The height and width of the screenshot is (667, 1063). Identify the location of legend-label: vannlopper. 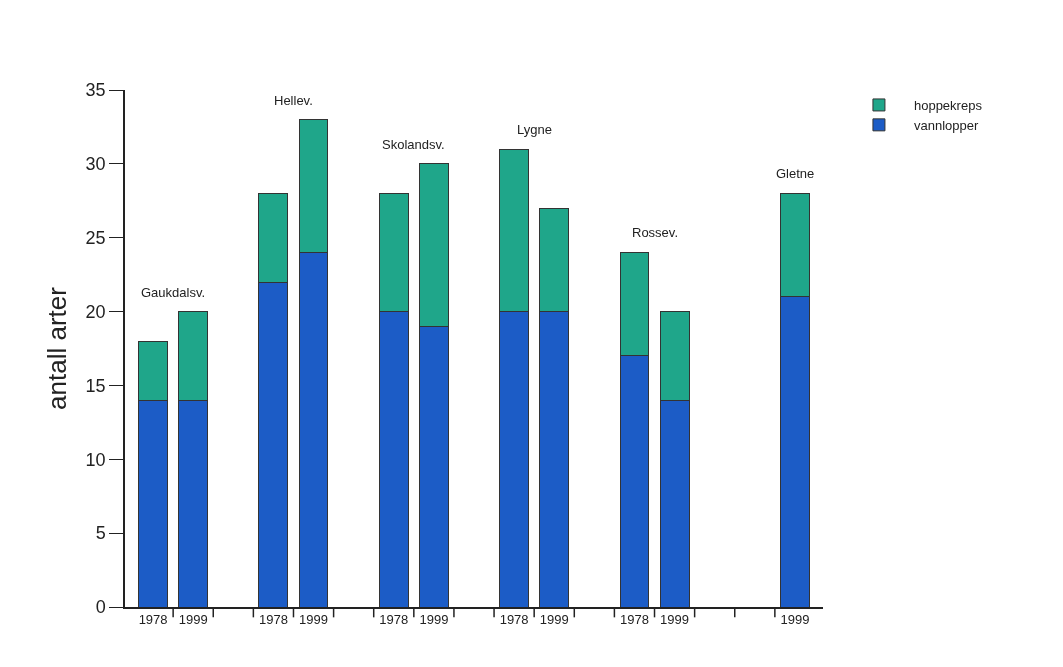
(946, 125).